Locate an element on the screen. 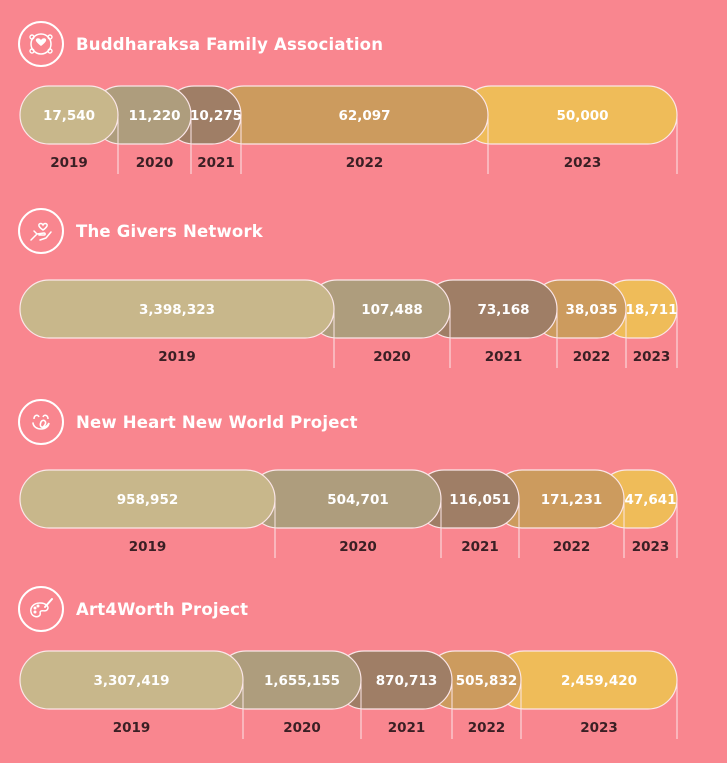  value-label: 47,641 is located at coordinates (650, 500).